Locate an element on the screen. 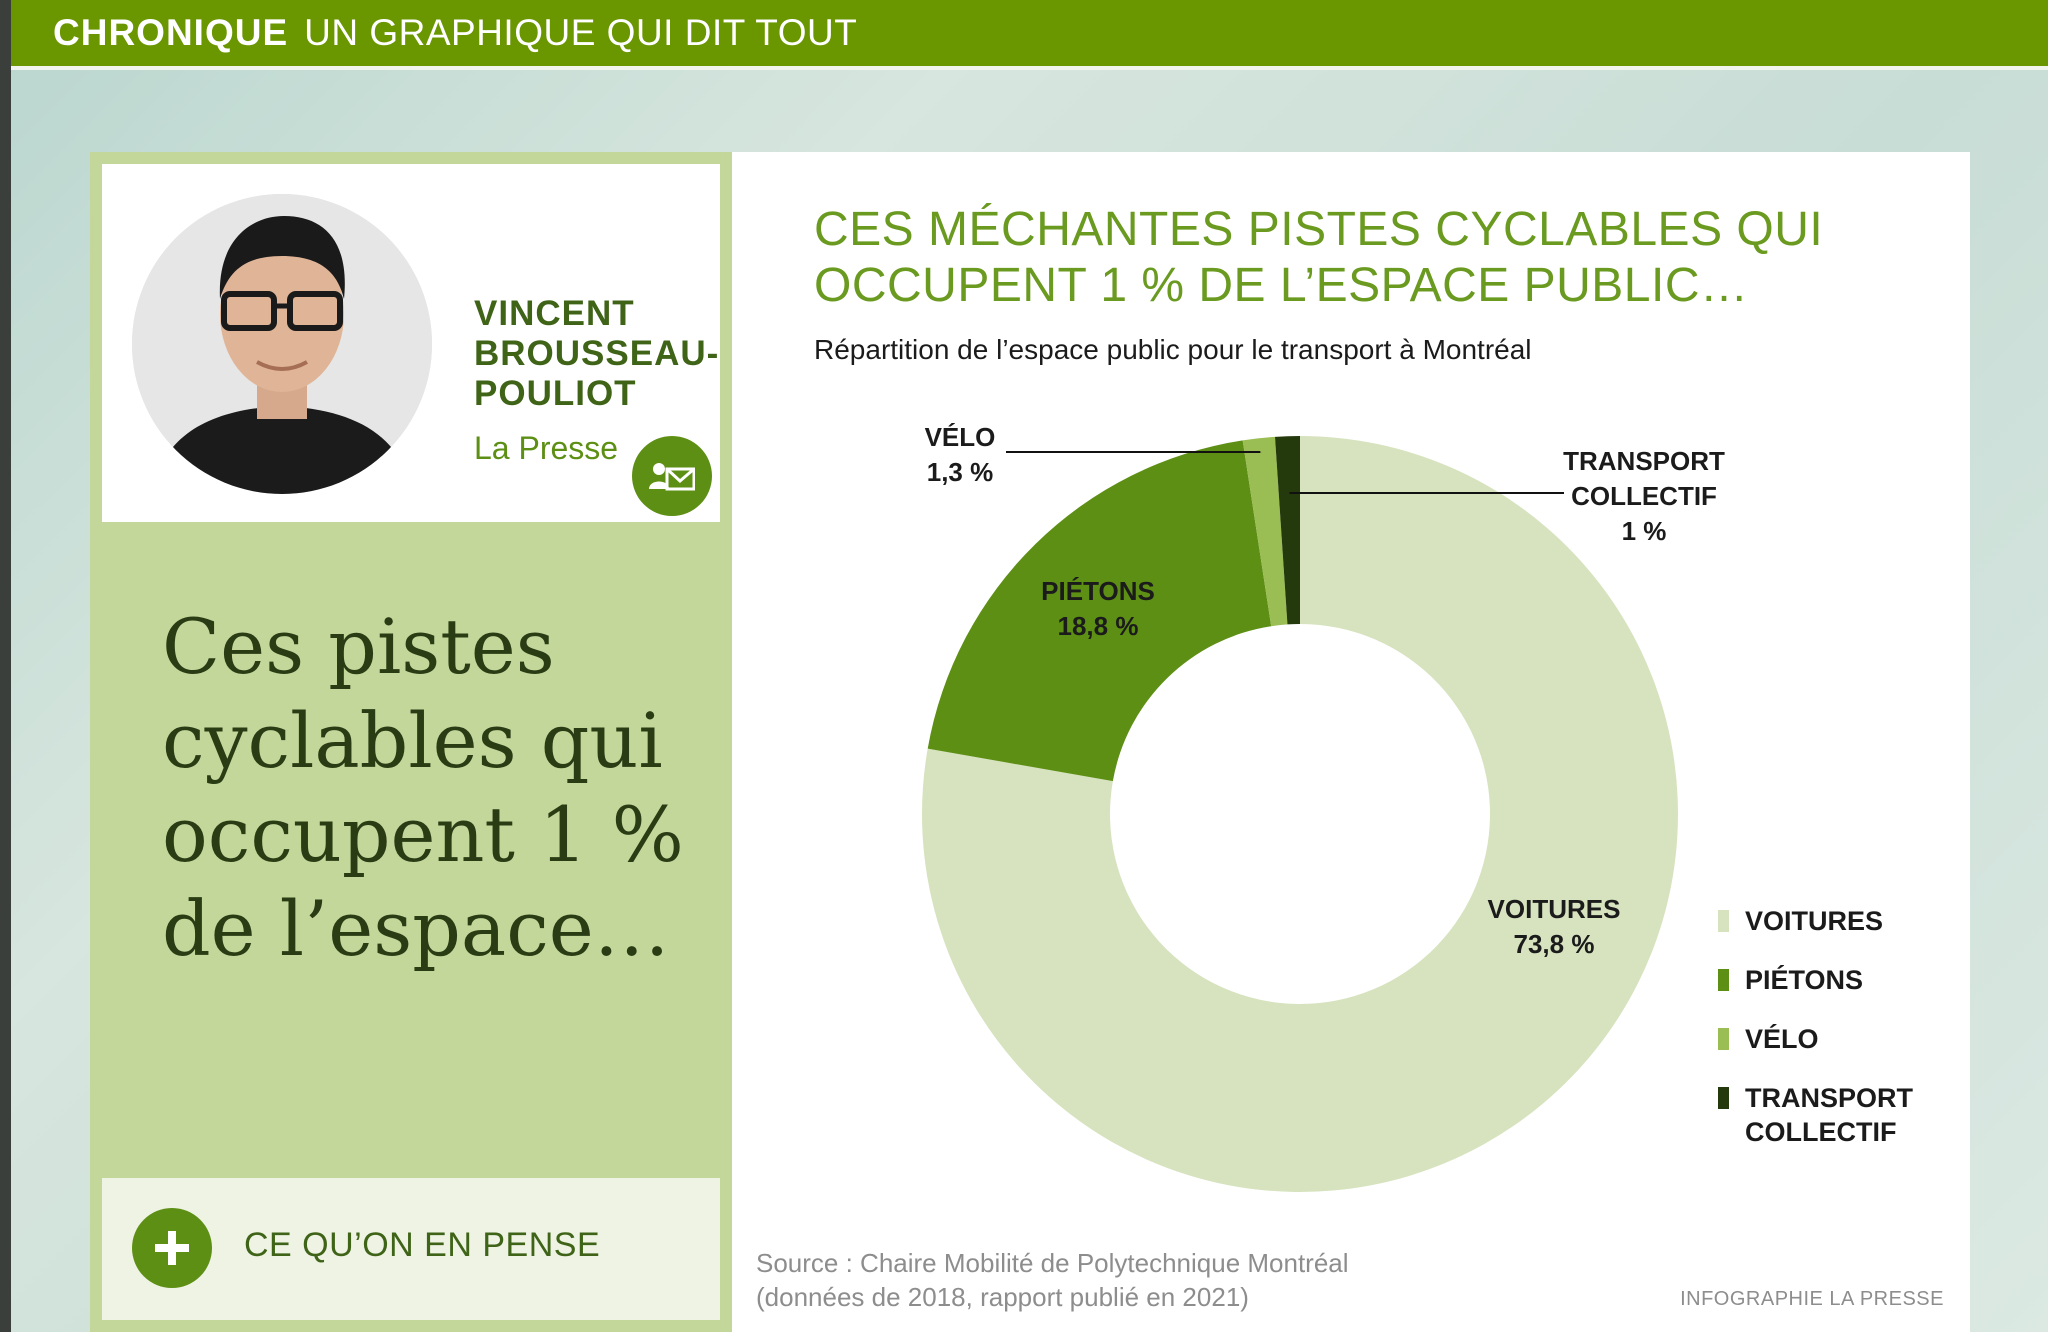  opinion-link: CE QU’ON EN PENSE is located at coordinates (411, 1249).